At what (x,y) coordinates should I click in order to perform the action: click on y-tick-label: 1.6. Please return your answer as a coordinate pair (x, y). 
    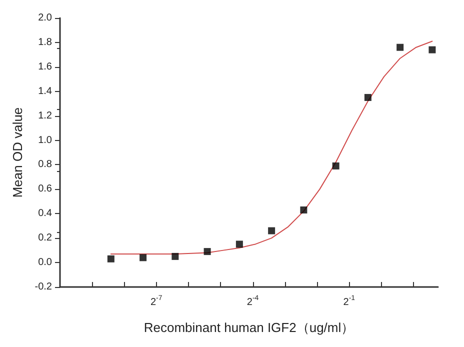
    Looking at the image, I should click on (45, 66).